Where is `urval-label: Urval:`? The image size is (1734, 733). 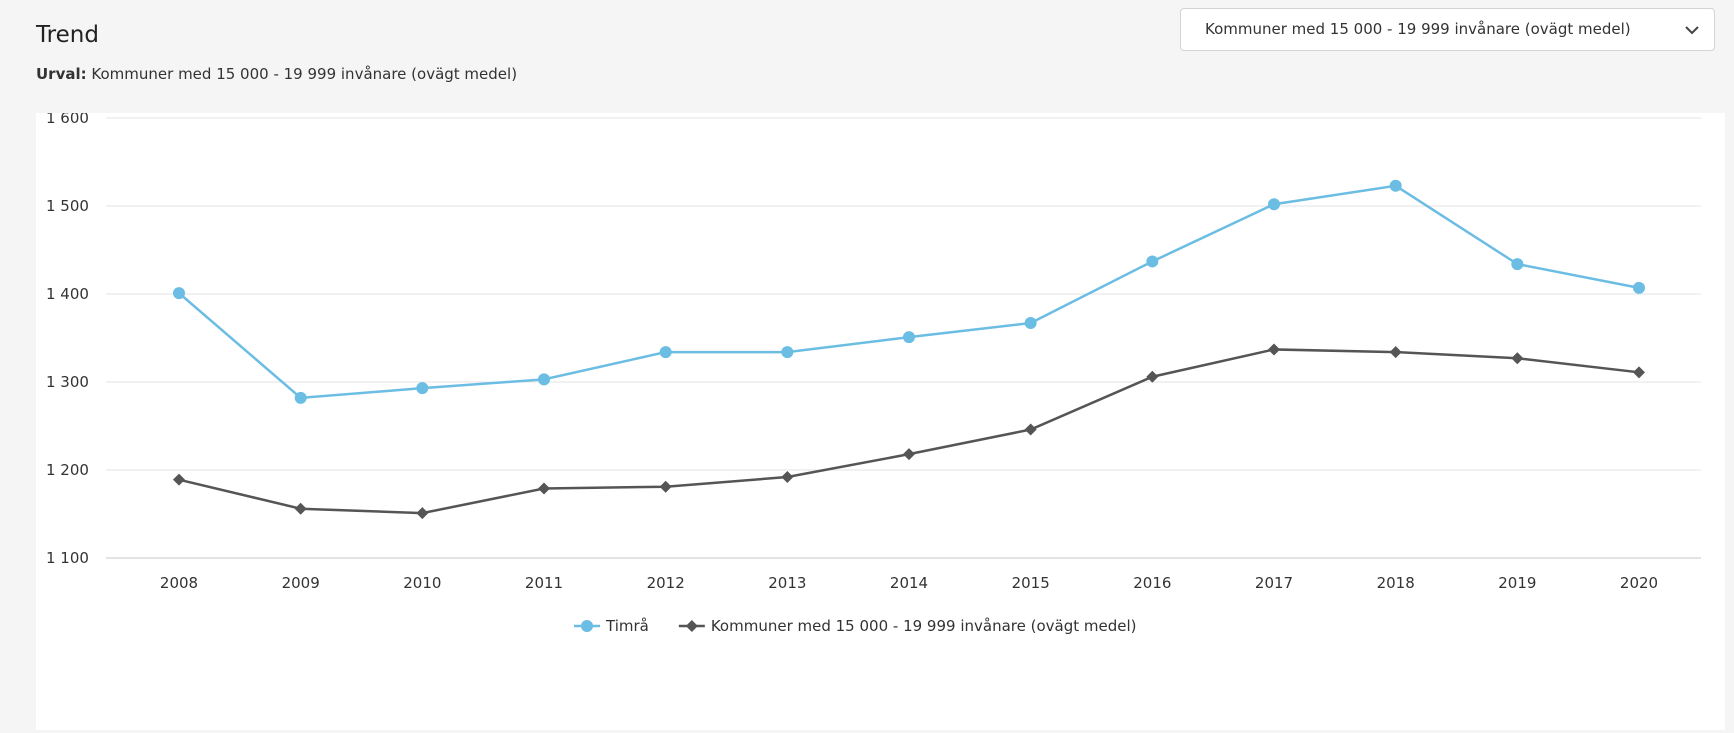
urval-label: Urval: is located at coordinates (61, 74).